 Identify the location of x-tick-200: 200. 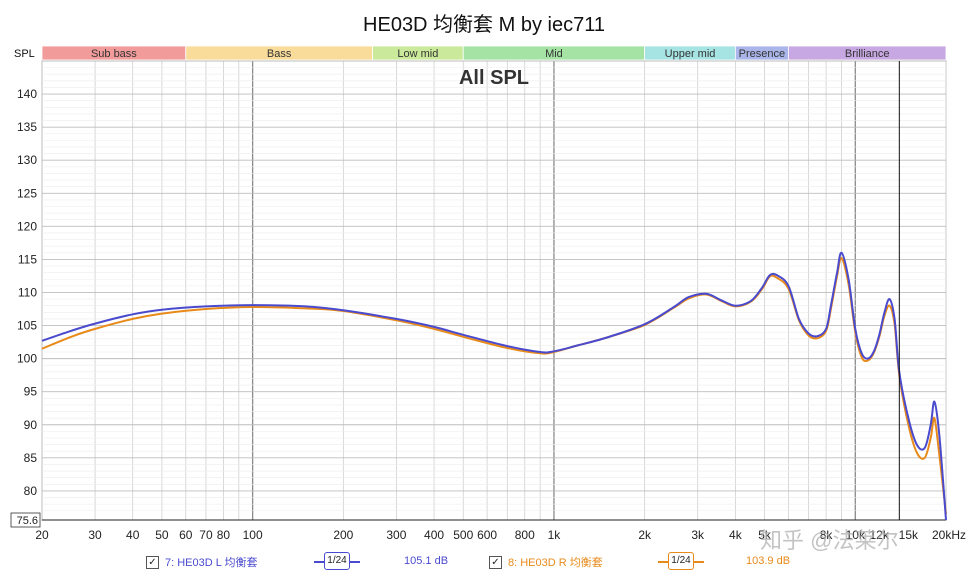
(343, 535).